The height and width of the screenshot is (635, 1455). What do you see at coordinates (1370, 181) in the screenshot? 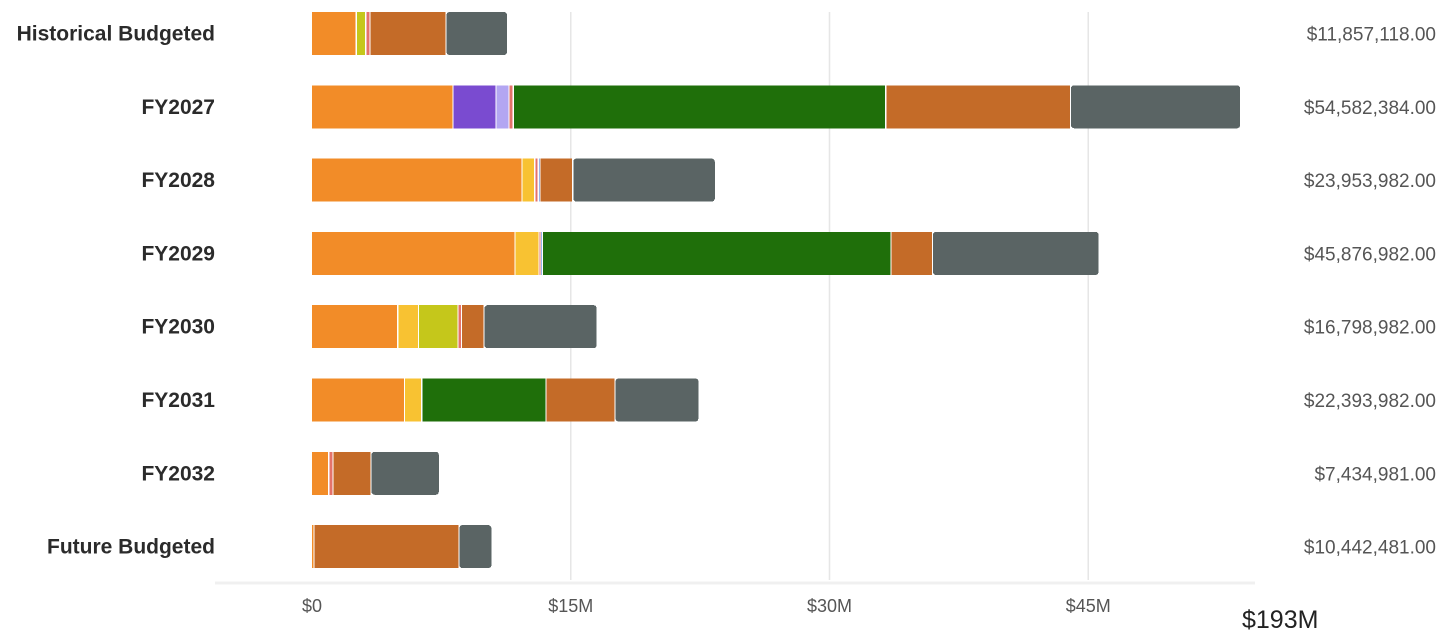
I see `row-total-label: $23,953,982.00` at bounding box center [1370, 181].